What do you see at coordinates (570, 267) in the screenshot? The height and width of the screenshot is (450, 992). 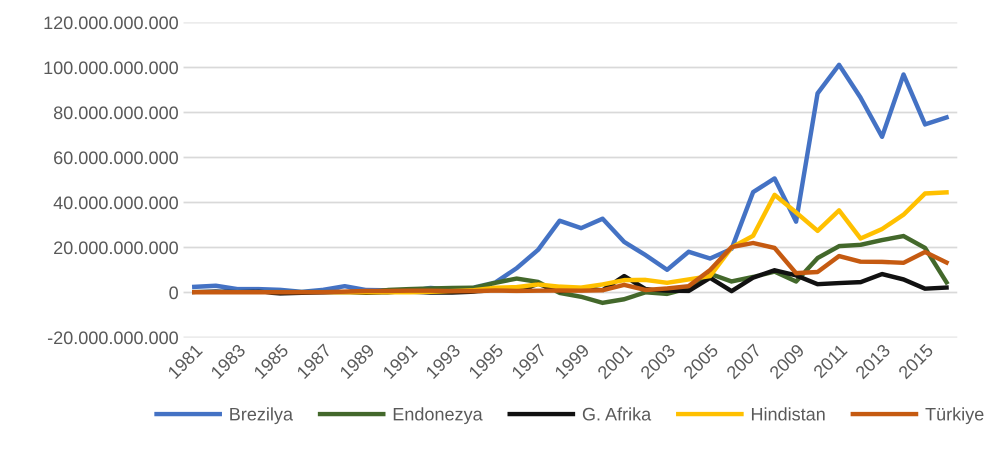 I see `line-series` at bounding box center [570, 267].